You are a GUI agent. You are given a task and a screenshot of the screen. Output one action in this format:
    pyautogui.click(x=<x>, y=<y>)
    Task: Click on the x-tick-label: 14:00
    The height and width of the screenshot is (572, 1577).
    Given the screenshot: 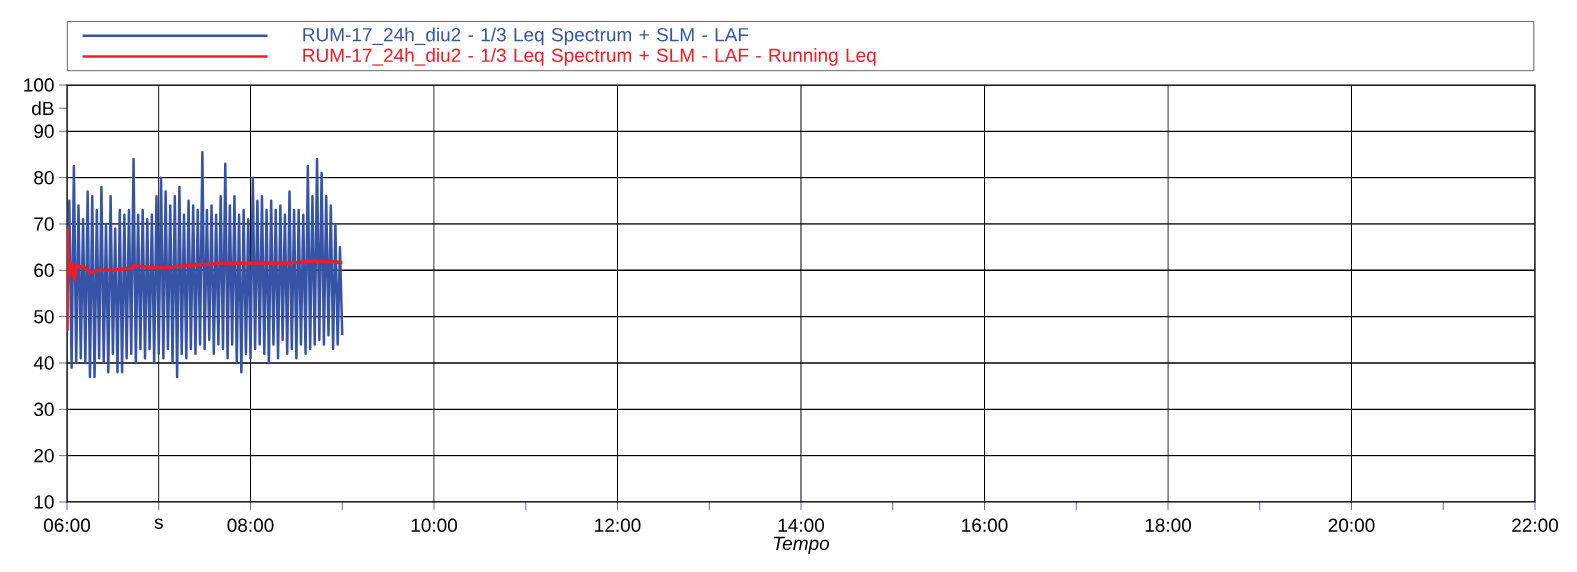 What is the action you would take?
    pyautogui.click(x=801, y=525)
    